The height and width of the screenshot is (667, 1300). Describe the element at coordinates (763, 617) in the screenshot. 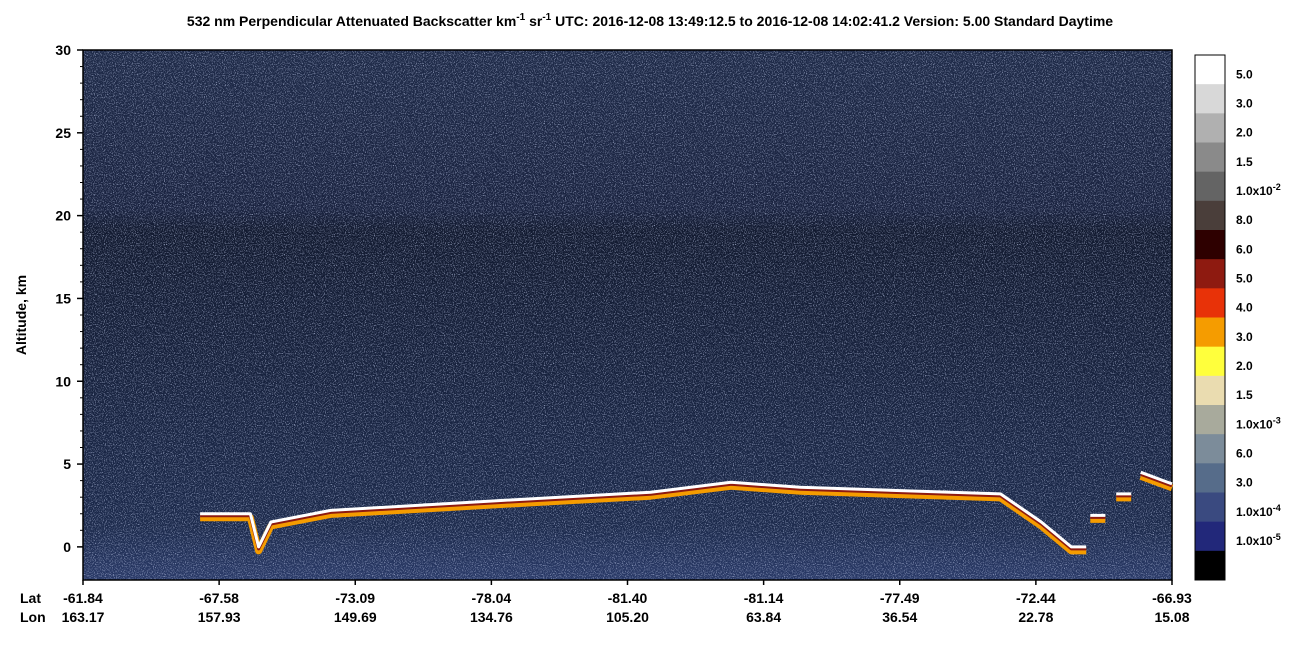

I see `lon-label: 63.84` at that location.